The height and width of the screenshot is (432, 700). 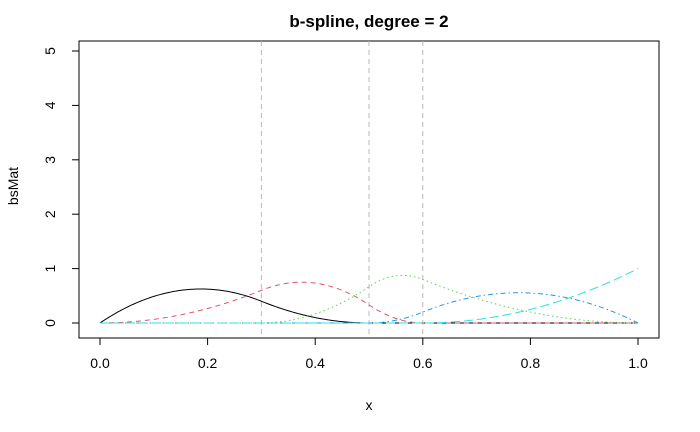 What do you see at coordinates (369, 354) in the screenshot?
I see `x-axis: 0.0 0.2 0.4 0.6 0.8 1.0` at bounding box center [369, 354].